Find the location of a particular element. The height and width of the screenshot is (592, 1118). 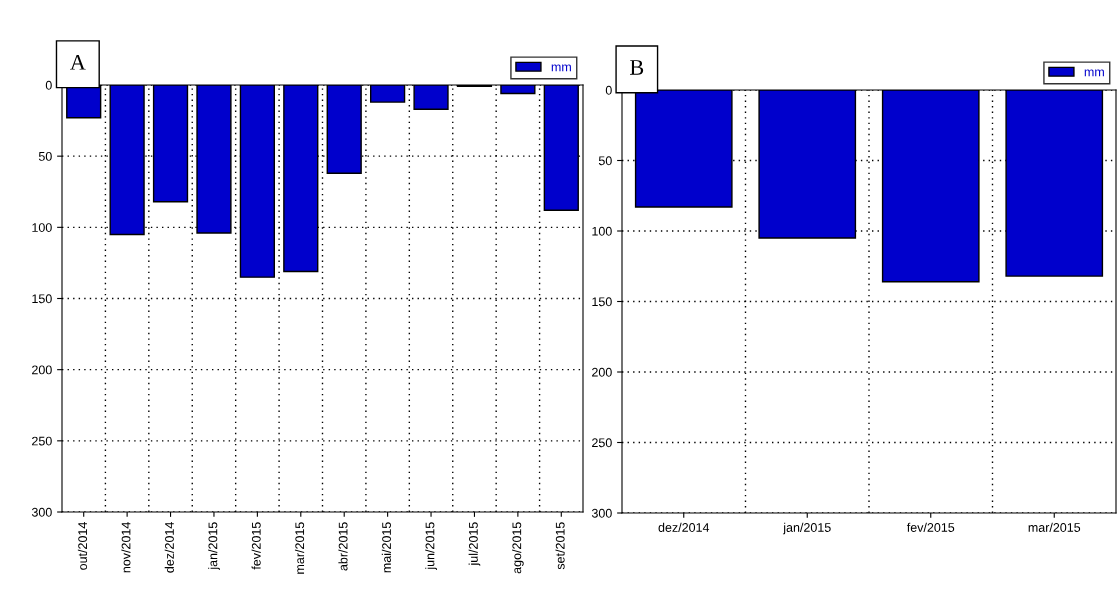

x-tick-label: jul/2015 is located at coordinates (474, 544).